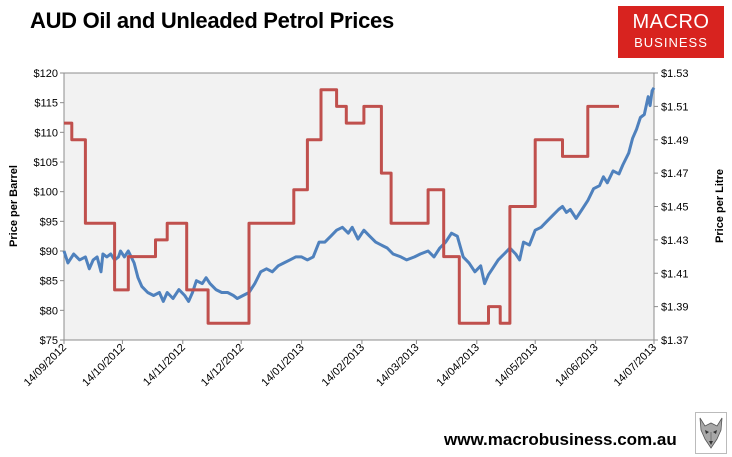  What do you see at coordinates (46, 133) in the screenshot?
I see `left-y-tick-label: $110` at bounding box center [46, 133].